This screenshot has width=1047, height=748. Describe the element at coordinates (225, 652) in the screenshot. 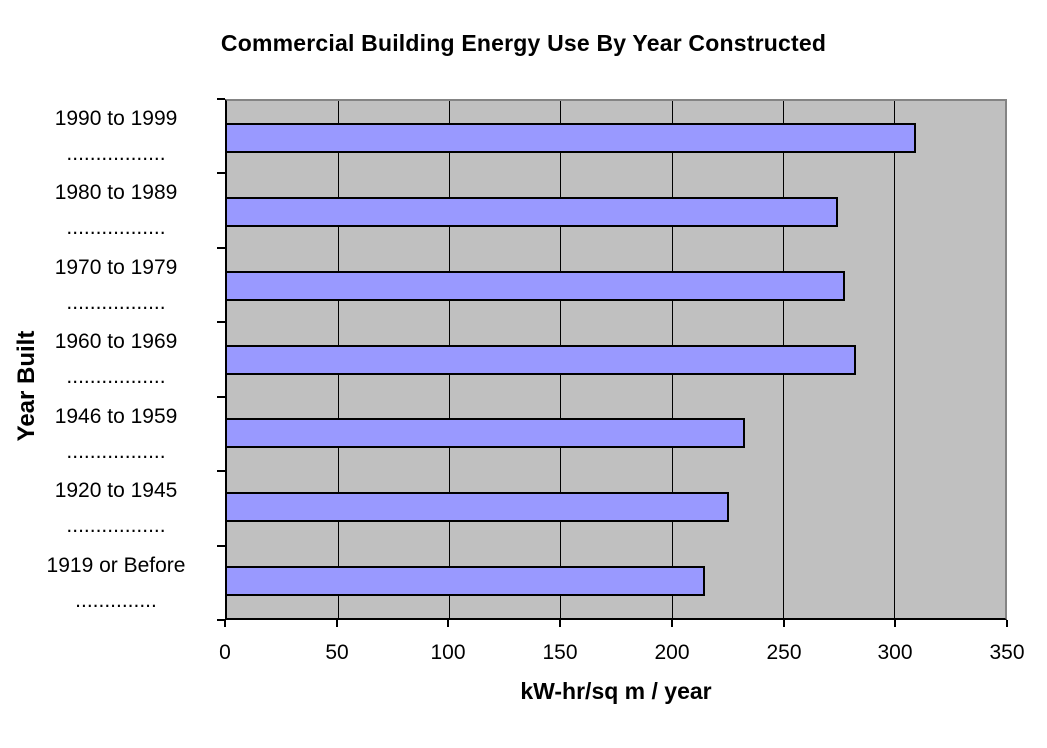

I see `x-axis-tick-label-0: 0` at that location.